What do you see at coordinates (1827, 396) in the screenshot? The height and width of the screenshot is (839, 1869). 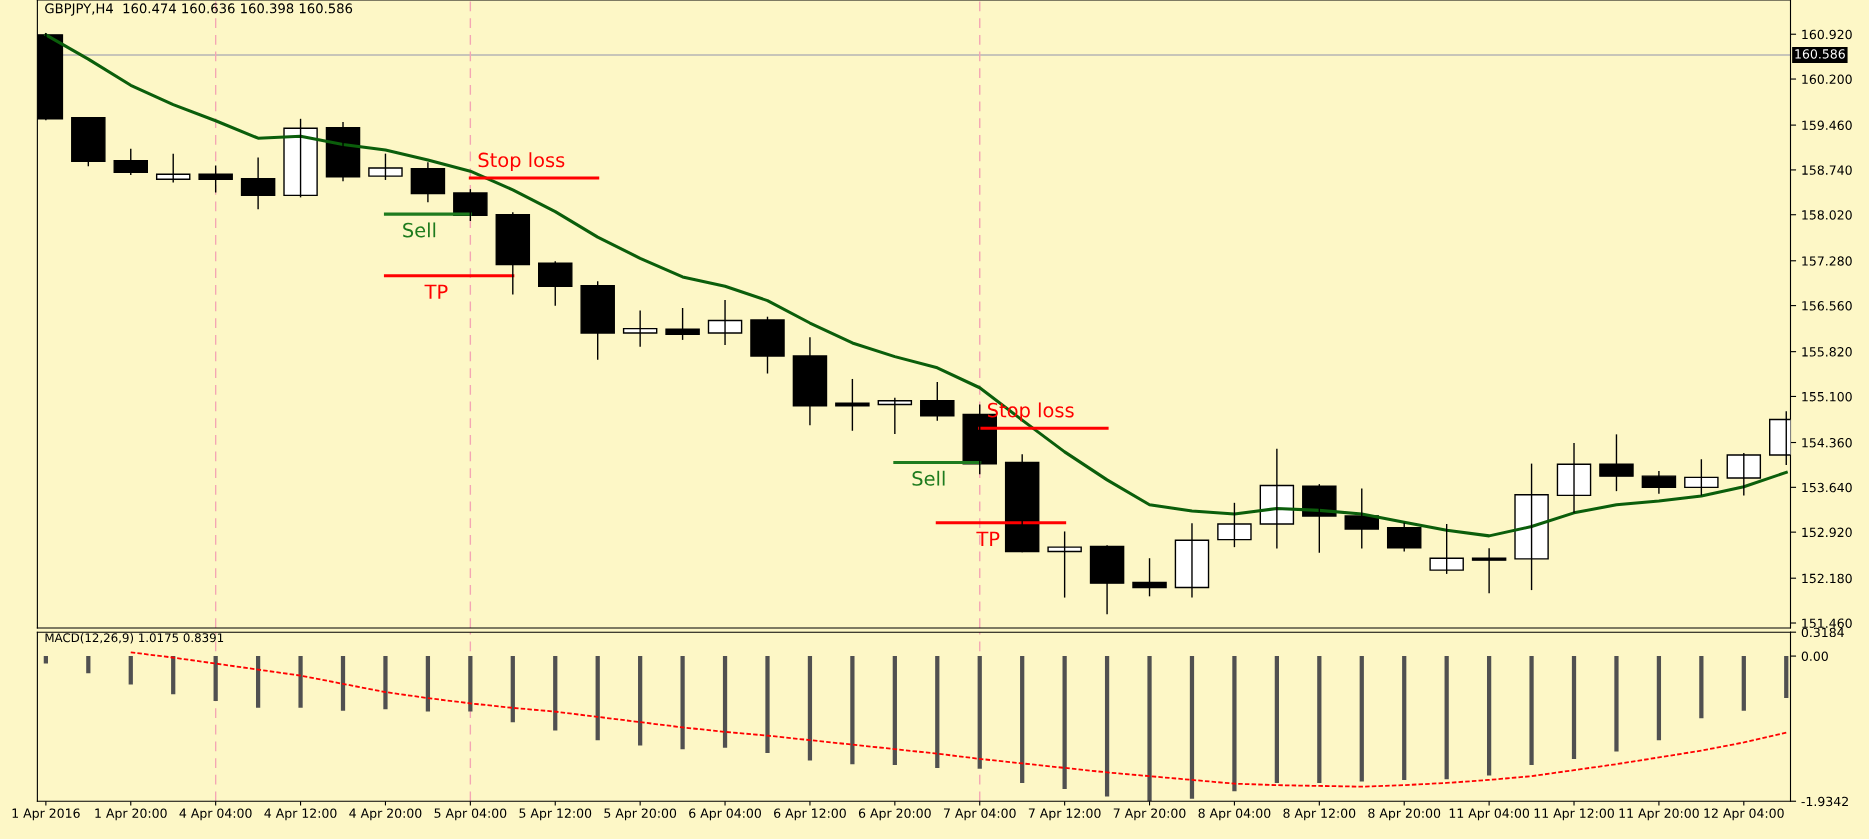 I see `y-tick-label: 155.100` at bounding box center [1827, 396].